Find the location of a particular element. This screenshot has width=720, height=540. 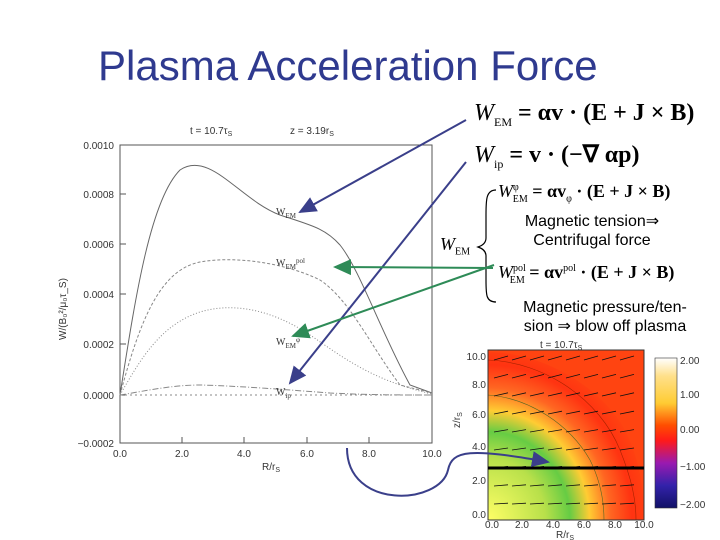

curve-label-w-em: WEM is located at coordinates (286, 213).